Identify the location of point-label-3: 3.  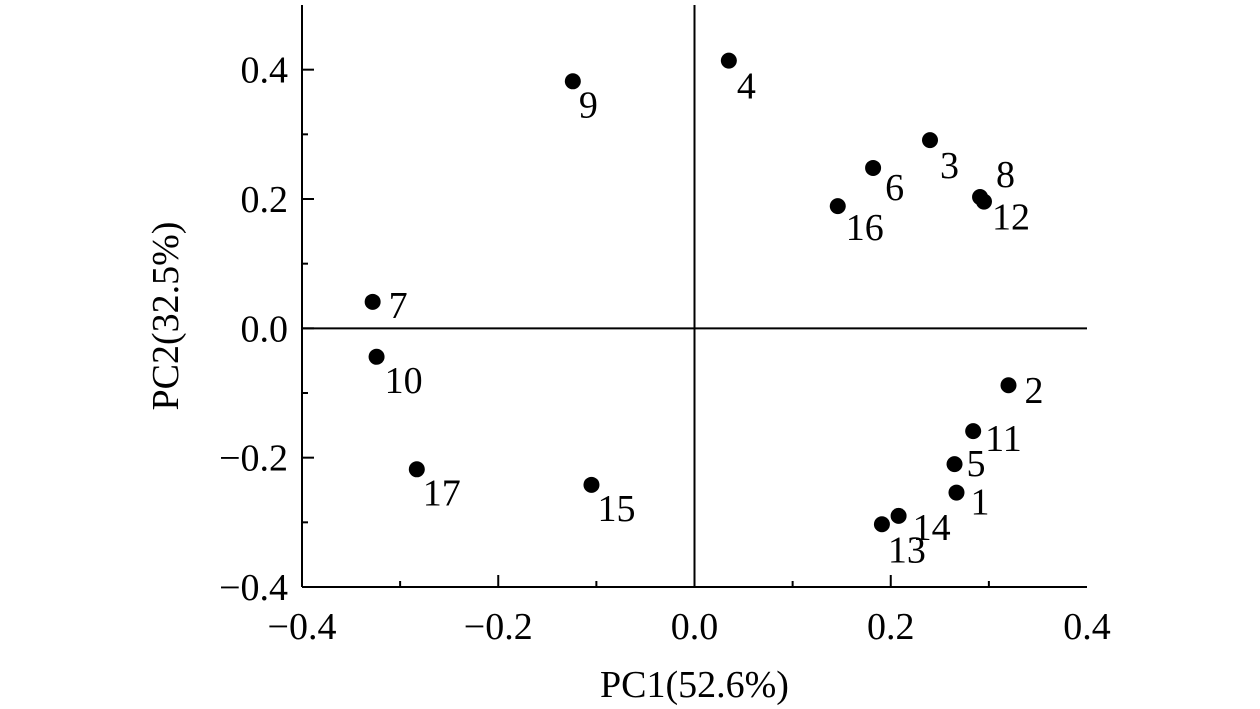
(949, 166).